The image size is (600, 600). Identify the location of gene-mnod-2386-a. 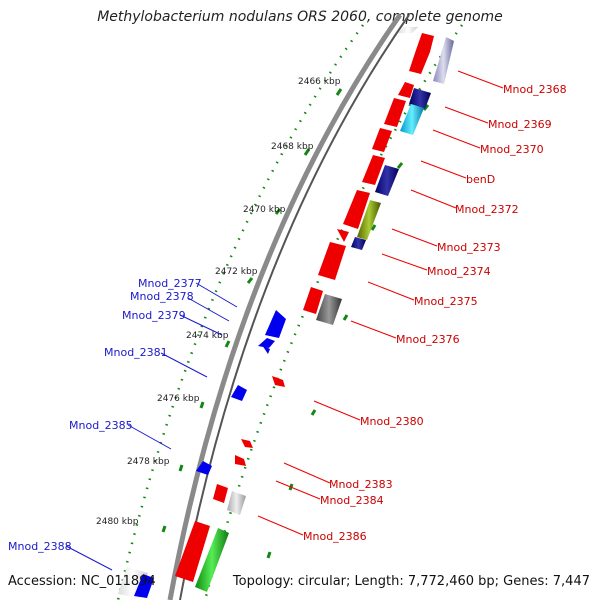
(220, 493).